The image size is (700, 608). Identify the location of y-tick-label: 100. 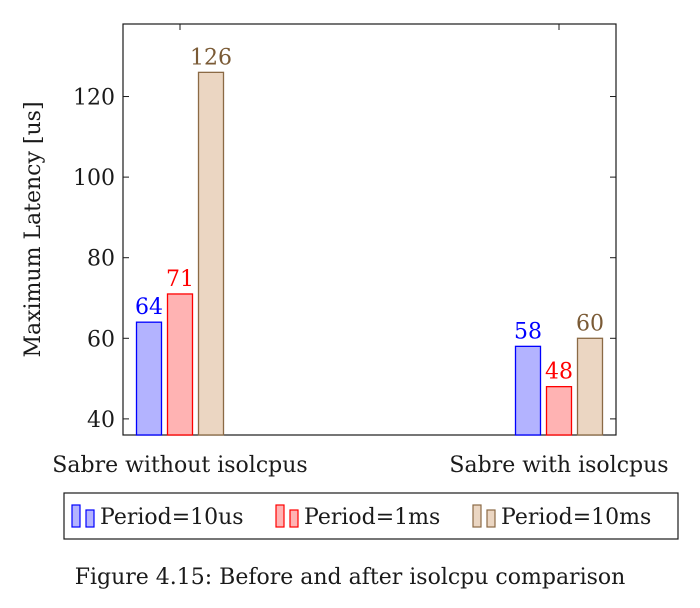
(94, 178).